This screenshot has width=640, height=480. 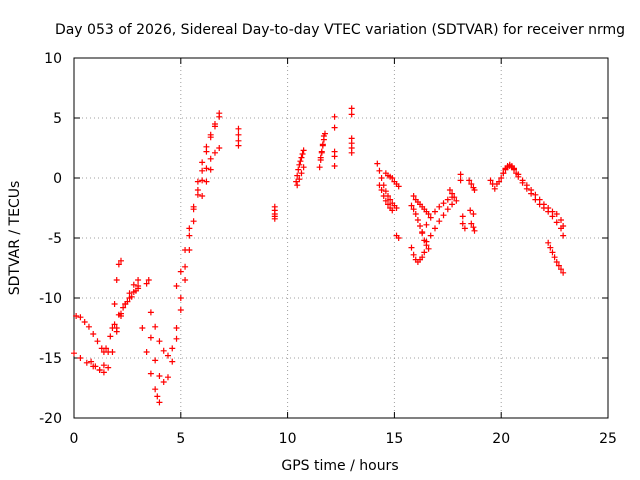 What do you see at coordinates (501, 439) in the screenshot?
I see `x-tick-label: 20` at bounding box center [501, 439].